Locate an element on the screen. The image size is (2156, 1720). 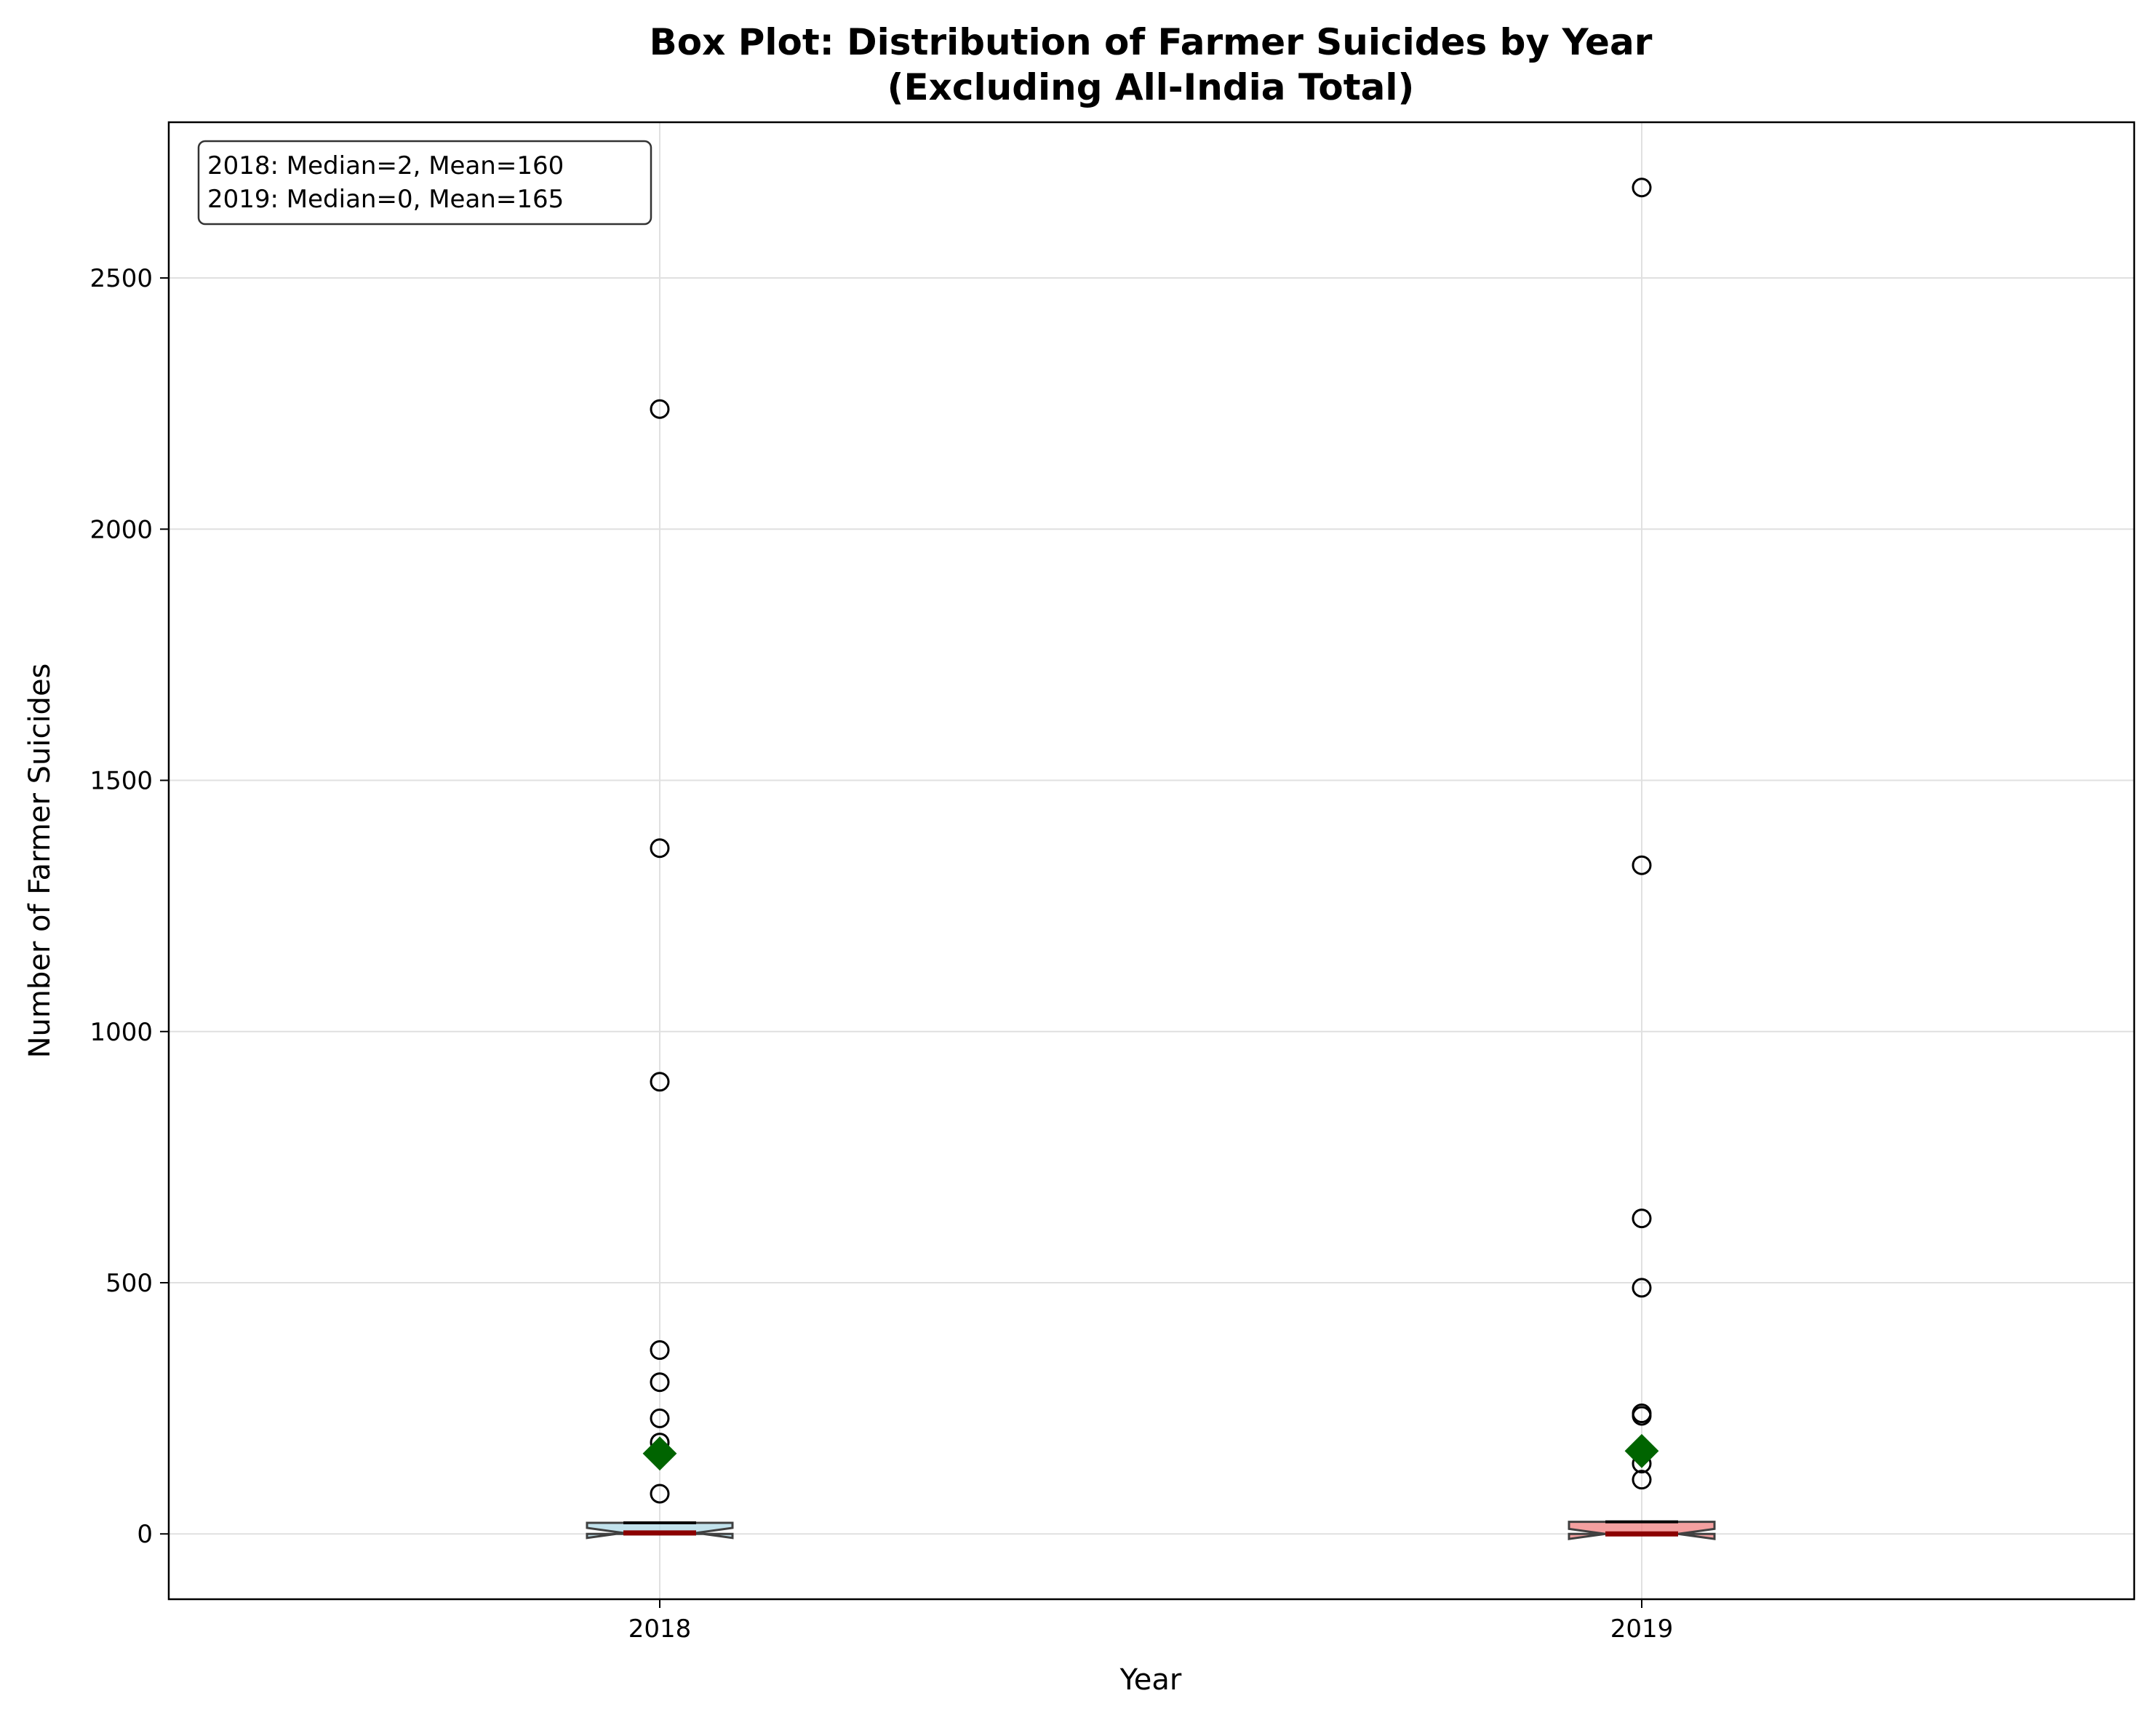
y-tick-label: 1000 is located at coordinates (121, 1032).